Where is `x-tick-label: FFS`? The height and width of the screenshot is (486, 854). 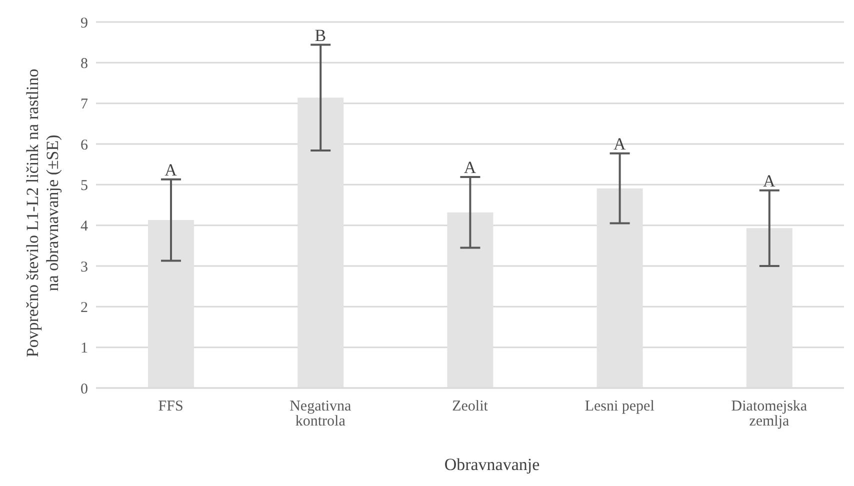 x-tick-label: FFS is located at coordinates (171, 406).